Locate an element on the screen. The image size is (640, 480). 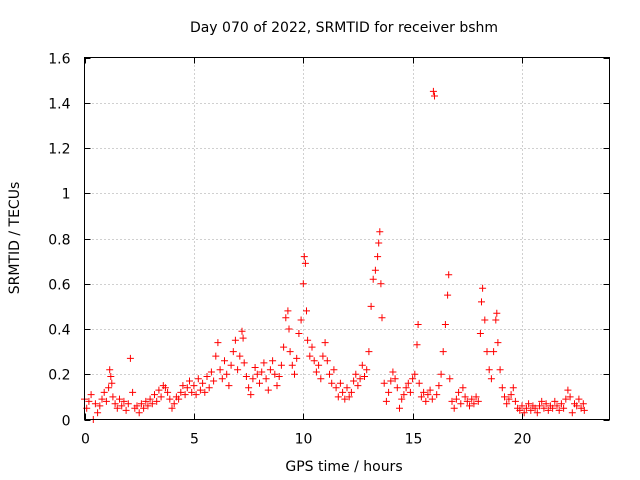
y-tick-label: 0.2 is located at coordinates (59, 376).